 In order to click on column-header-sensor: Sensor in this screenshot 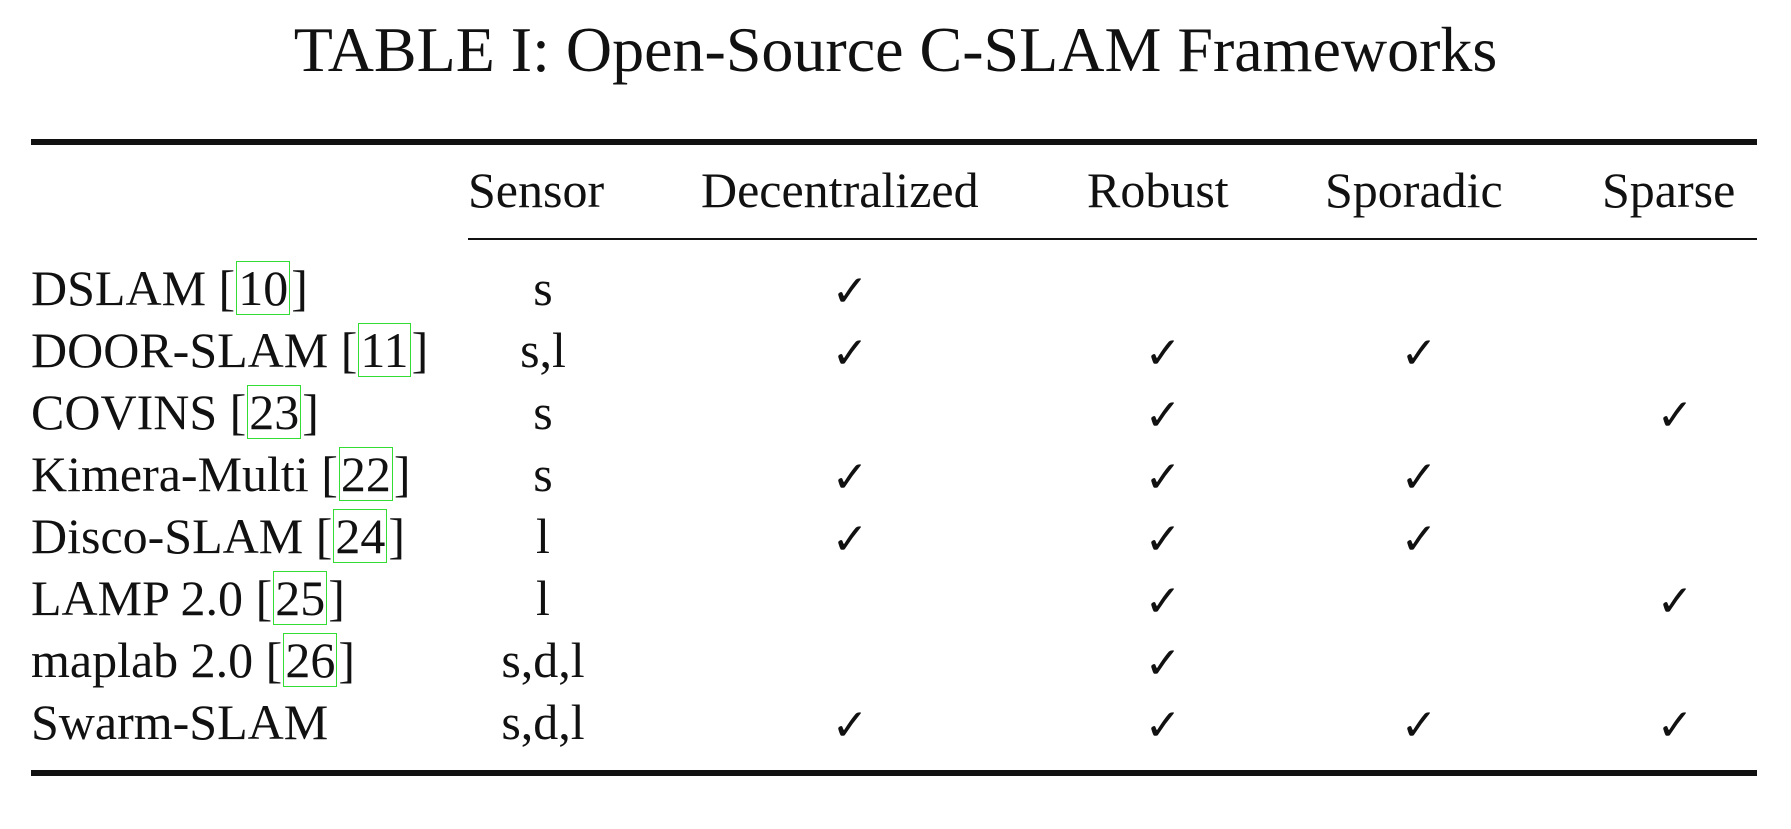, I will do `click(536, 190)`.